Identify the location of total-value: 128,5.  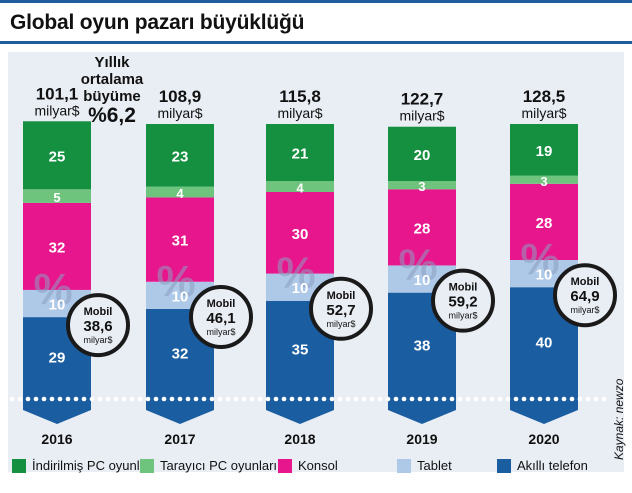
(544, 96).